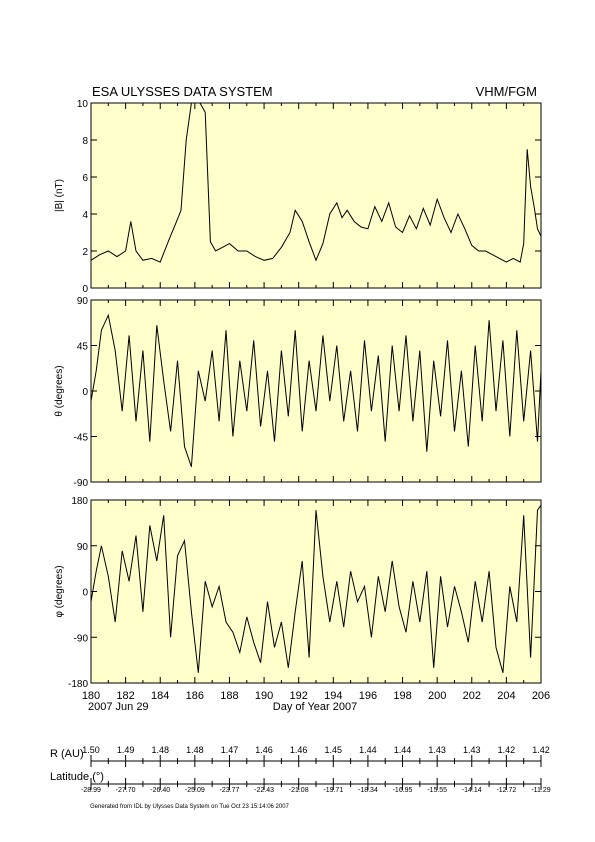 This screenshot has height=842, width=595. I want to click on r-au-label: R (AU), so click(67, 754).